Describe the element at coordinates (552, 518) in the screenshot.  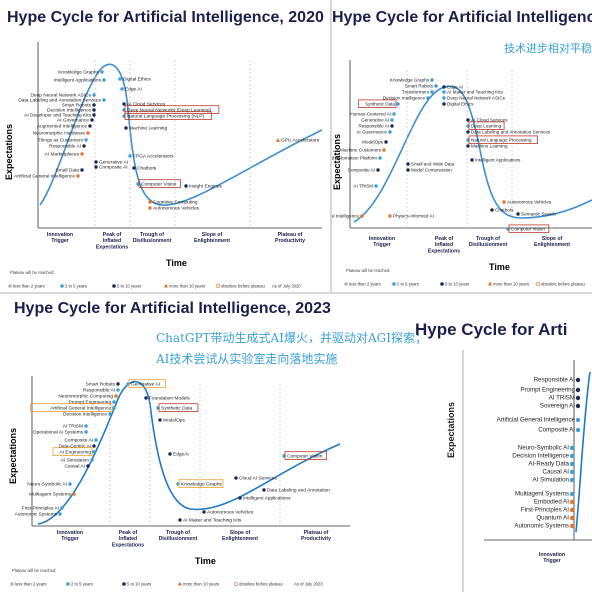
I see `item-label: Quantum AI` at that location.